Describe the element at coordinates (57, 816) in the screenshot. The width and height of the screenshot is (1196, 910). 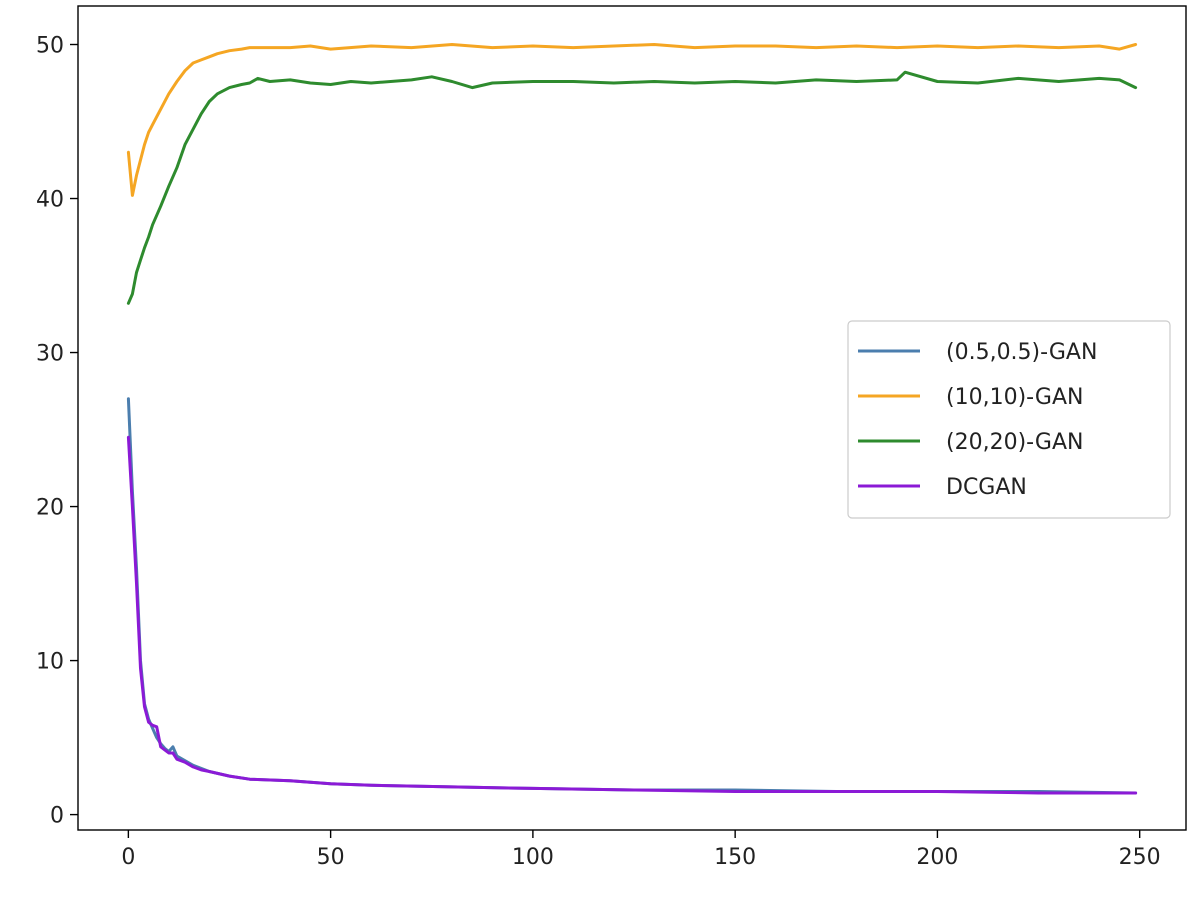
I see `y-tick-label: 0` at that location.